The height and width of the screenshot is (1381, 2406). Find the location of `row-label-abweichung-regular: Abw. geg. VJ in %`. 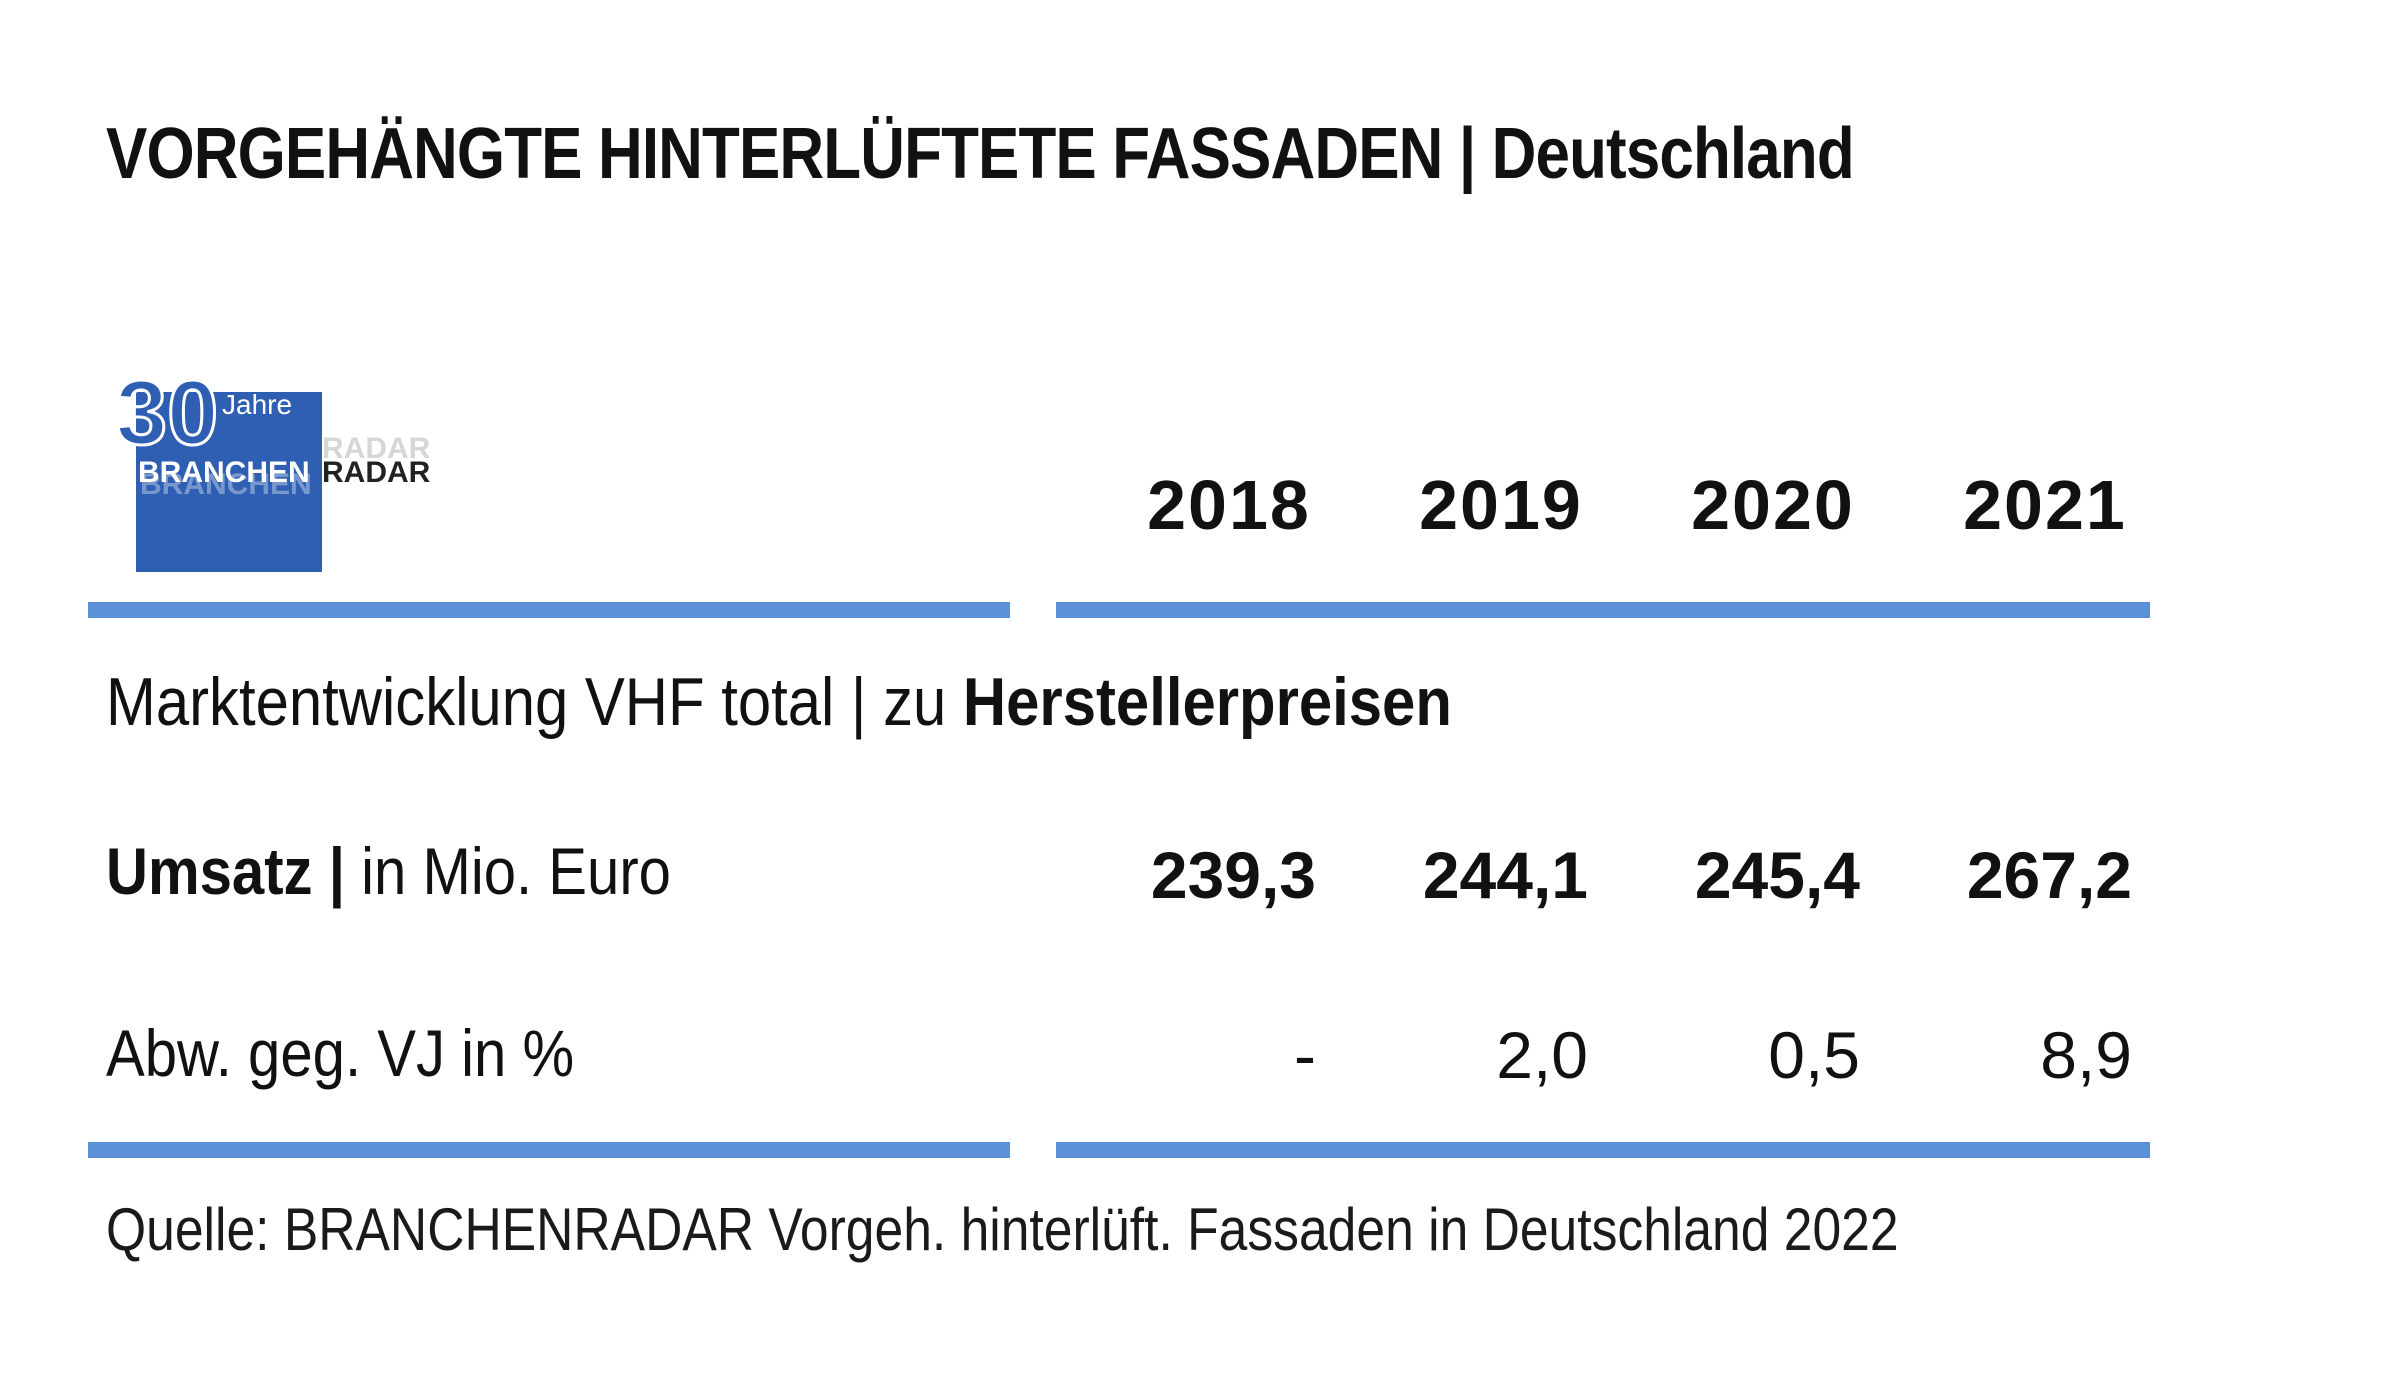

row-label-abweichung-regular: Abw. geg. VJ in % is located at coordinates (340, 1053).